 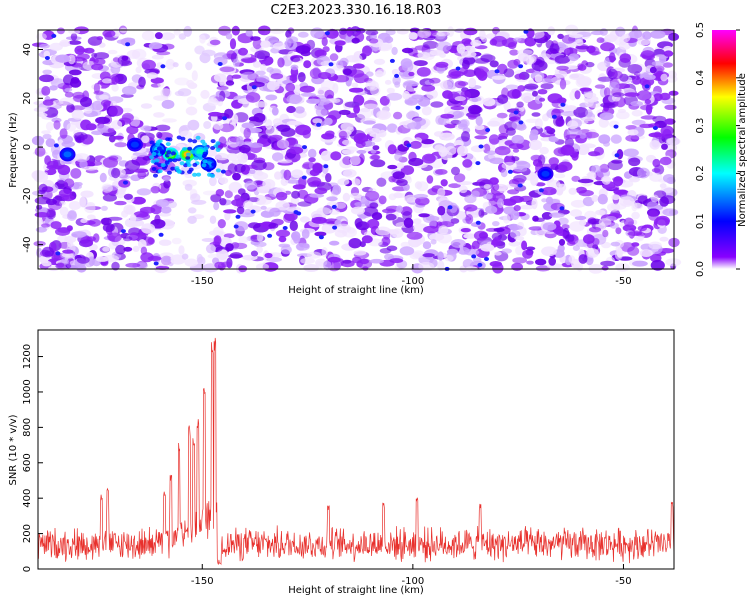 I want to click on heatmap-y-tick-label: -20, so click(x=27, y=196).